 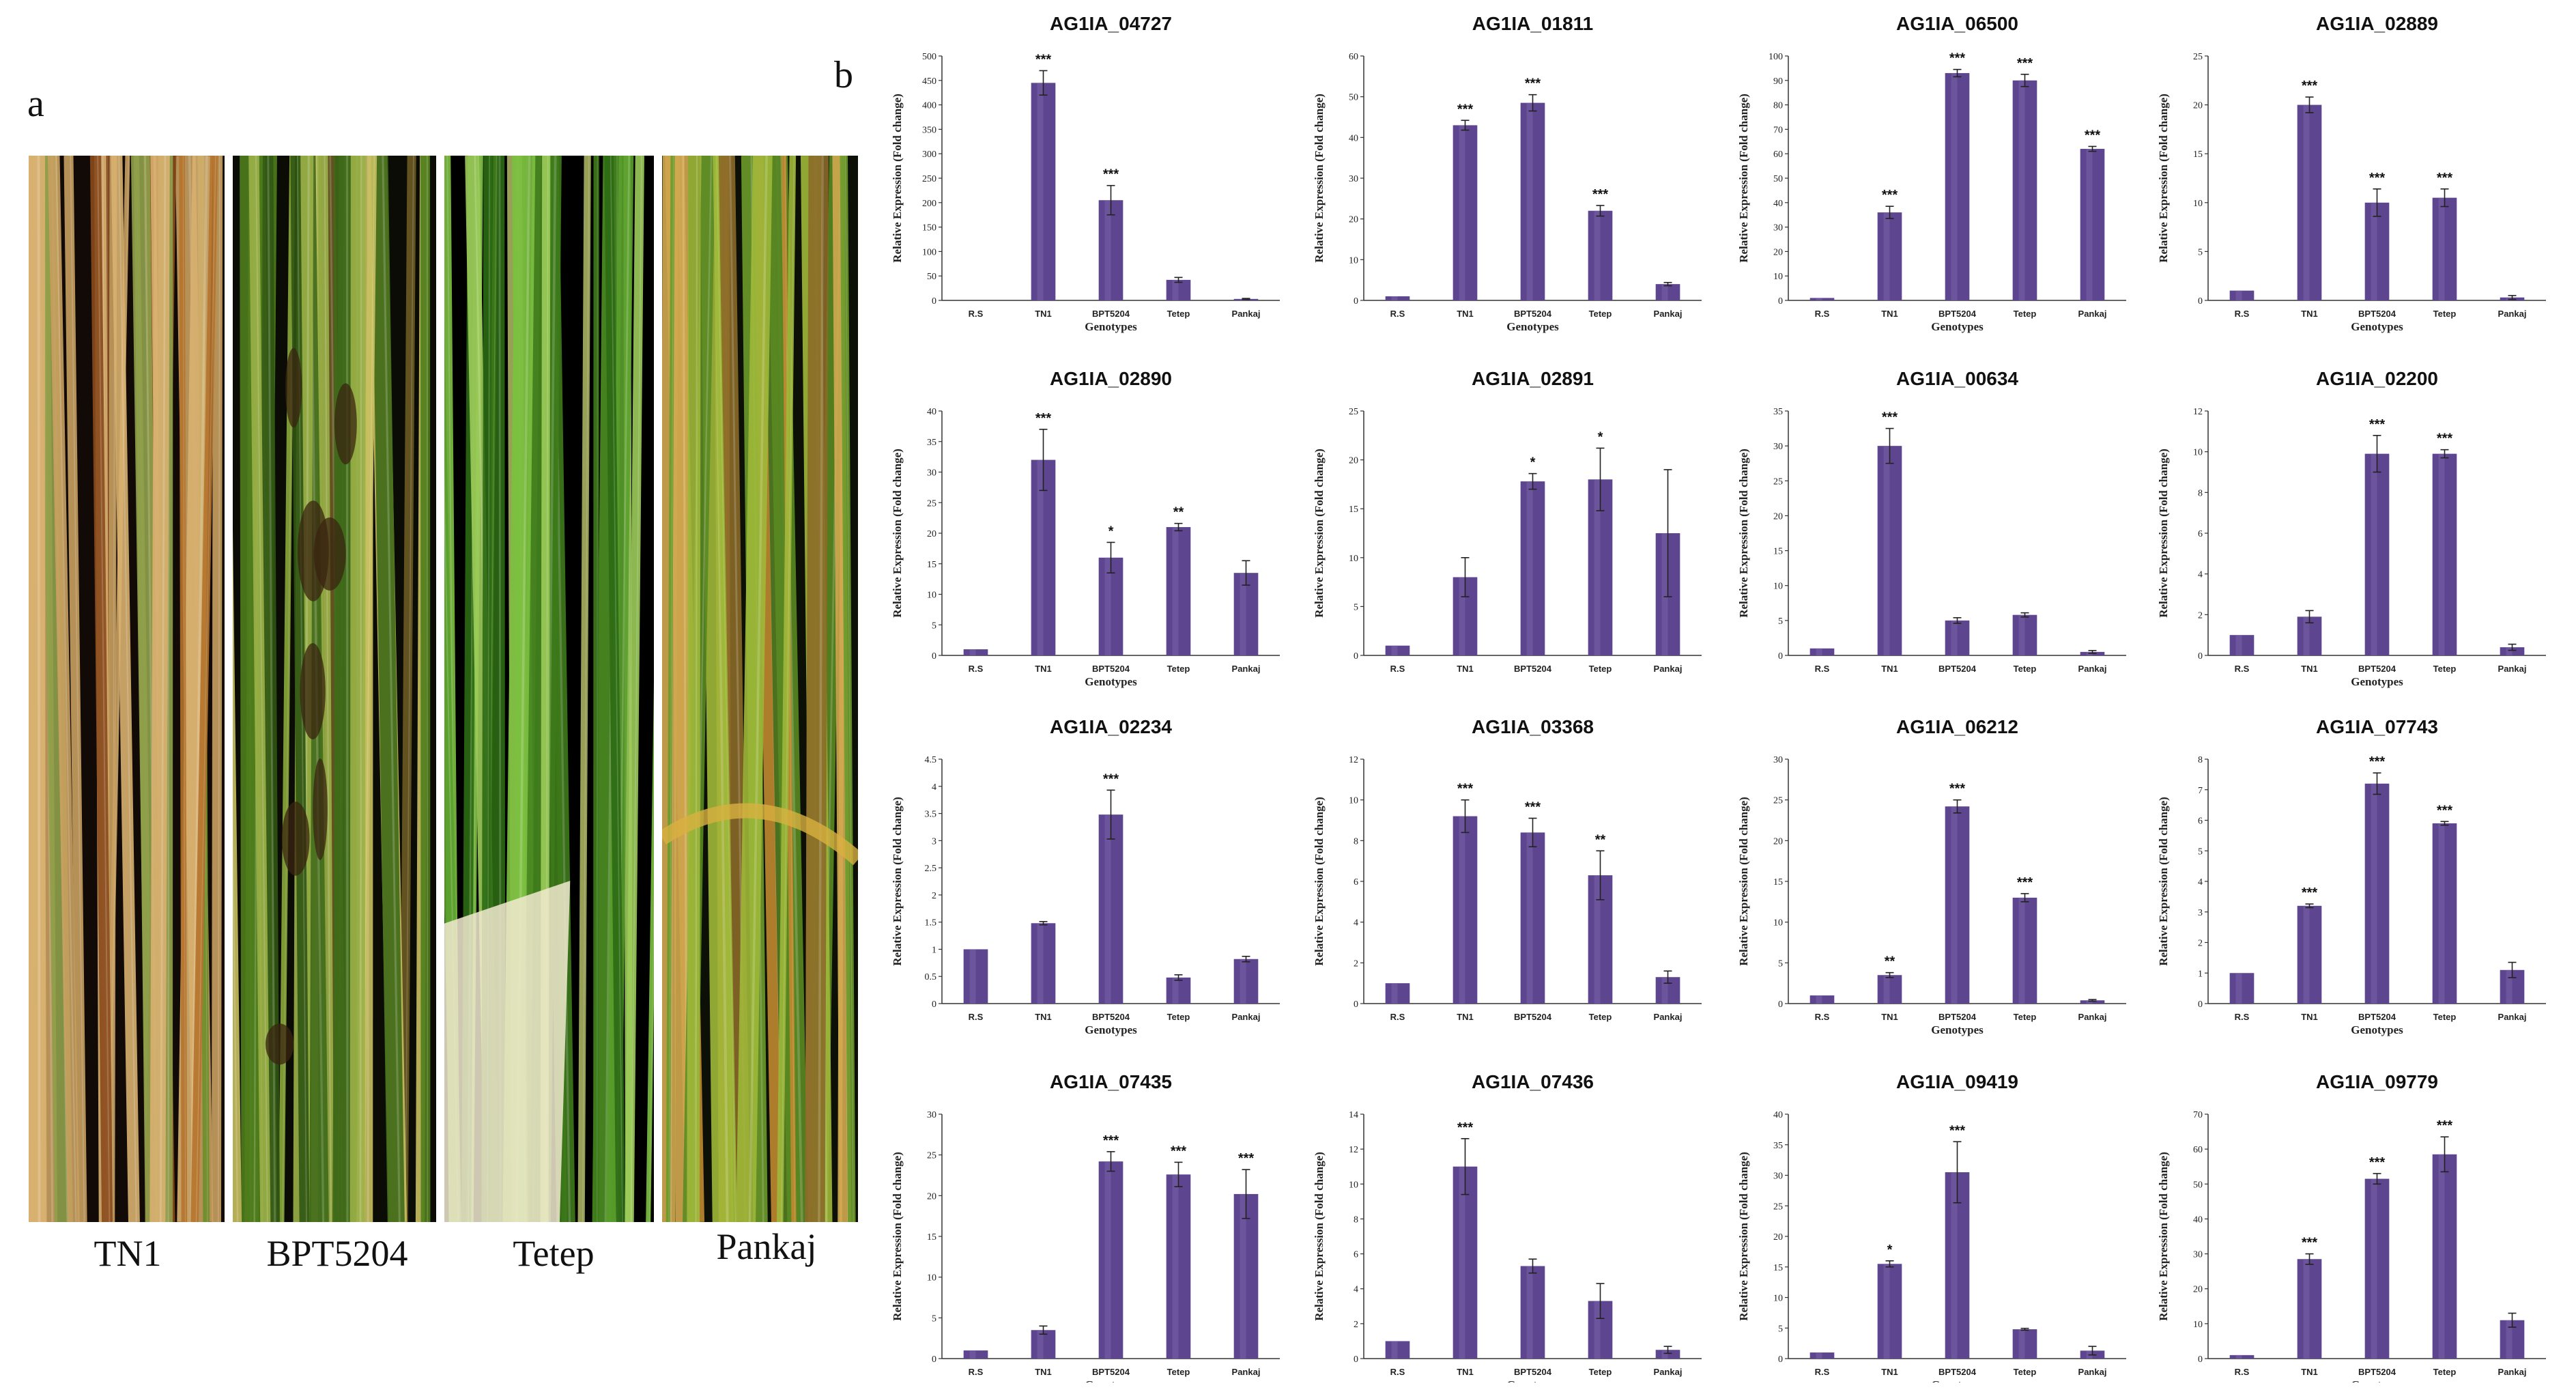 I want to click on panel-a-letter: a, so click(x=35, y=104).